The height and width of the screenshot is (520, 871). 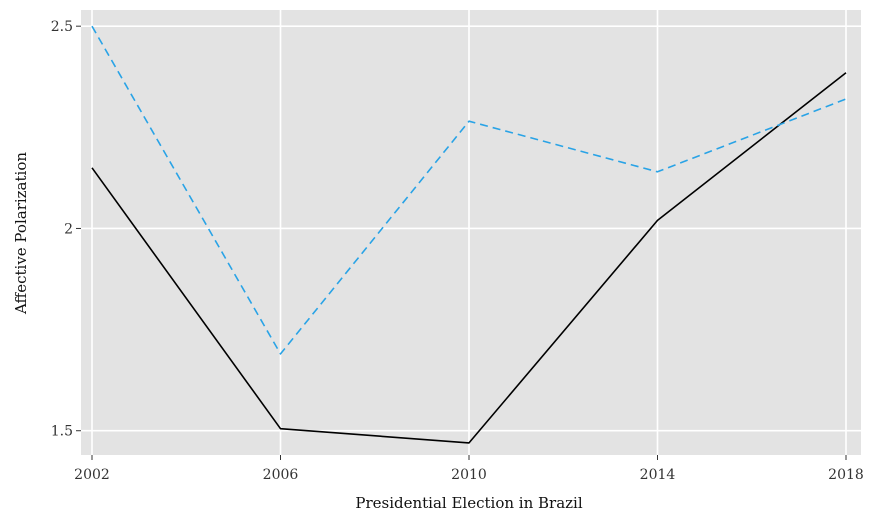 What do you see at coordinates (68, 229) in the screenshot?
I see `y-tick-label: 2` at bounding box center [68, 229].